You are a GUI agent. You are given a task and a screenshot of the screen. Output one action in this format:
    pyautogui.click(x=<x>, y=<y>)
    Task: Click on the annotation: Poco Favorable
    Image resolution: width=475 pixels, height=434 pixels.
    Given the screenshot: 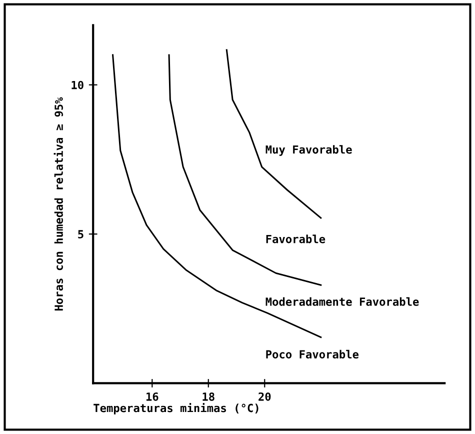 What is the action you would take?
    pyautogui.click(x=312, y=354)
    